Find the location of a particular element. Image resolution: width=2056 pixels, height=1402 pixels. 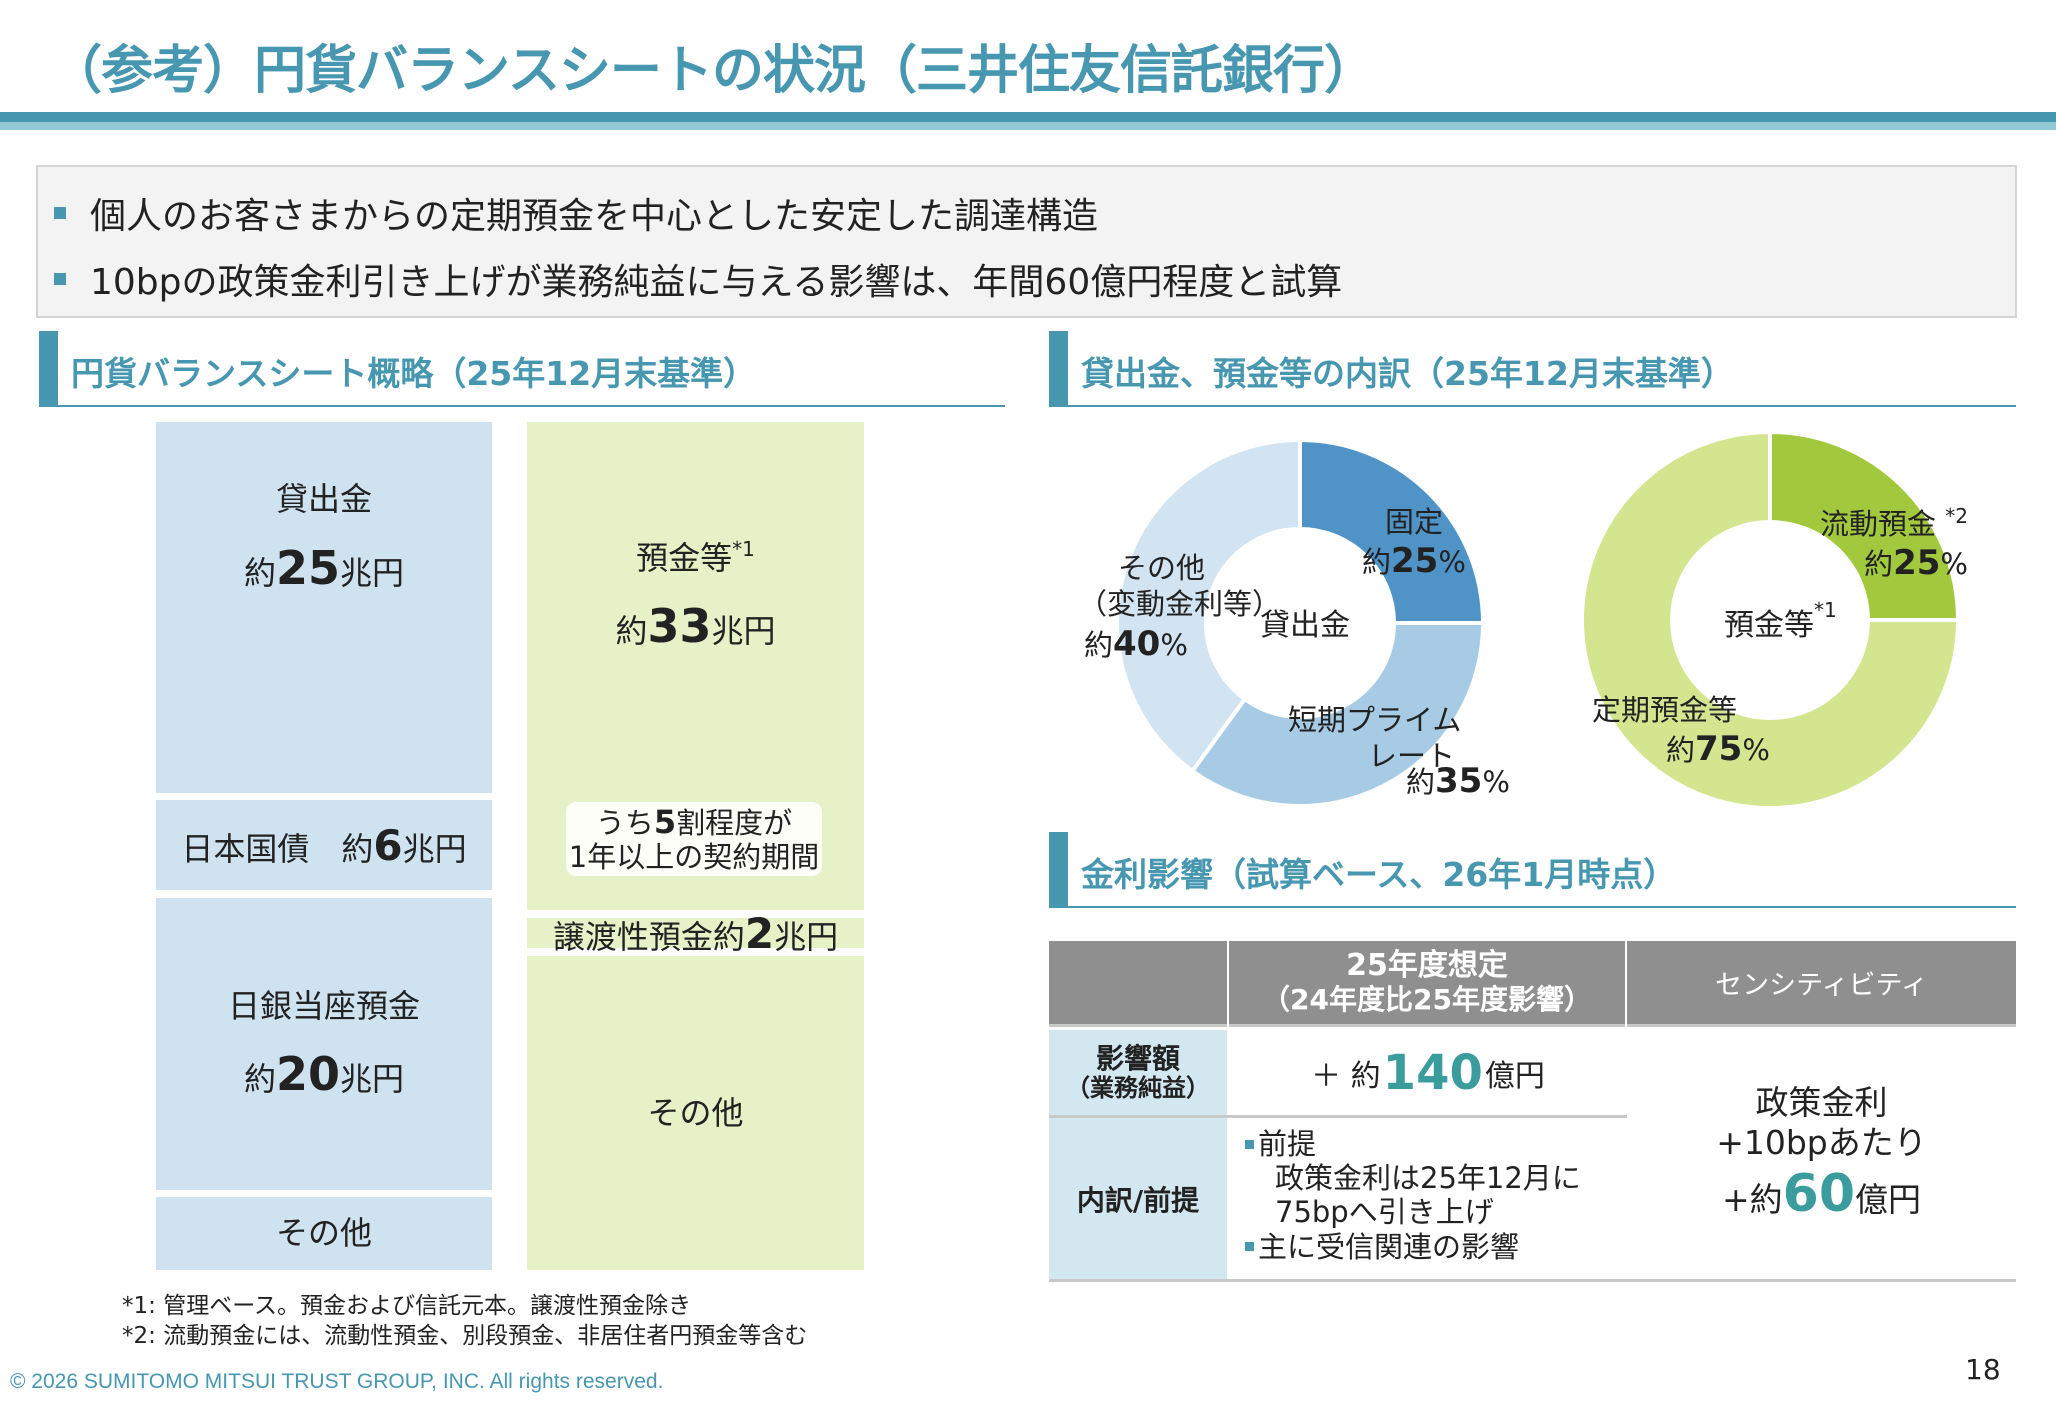

section-title: 金利影響（試算ベース、26年1月時点） is located at coordinates (1379, 874).